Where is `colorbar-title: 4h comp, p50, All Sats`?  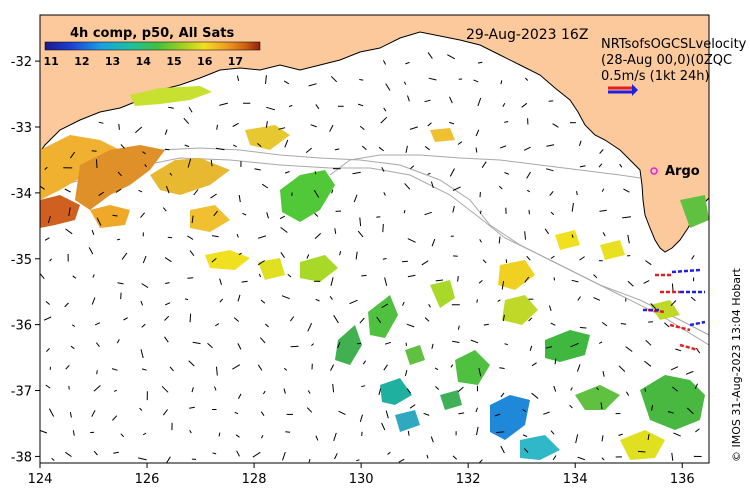
colorbar-title: 4h comp, p50, All Sats is located at coordinates (152, 33).